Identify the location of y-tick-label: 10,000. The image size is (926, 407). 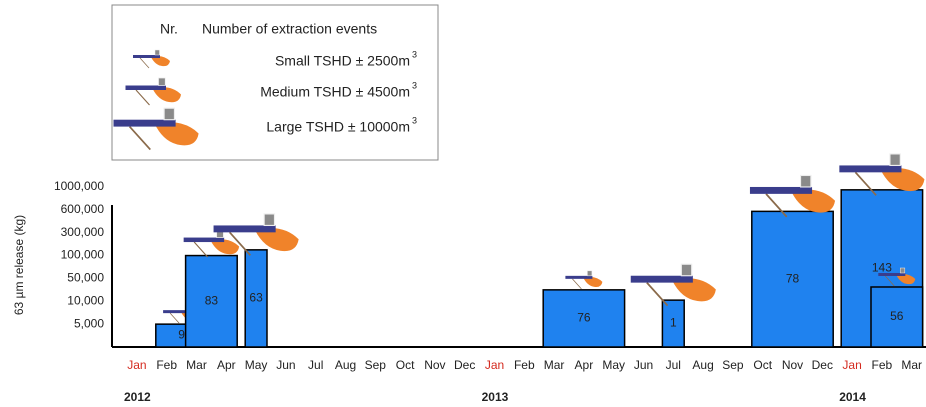
(85, 300).